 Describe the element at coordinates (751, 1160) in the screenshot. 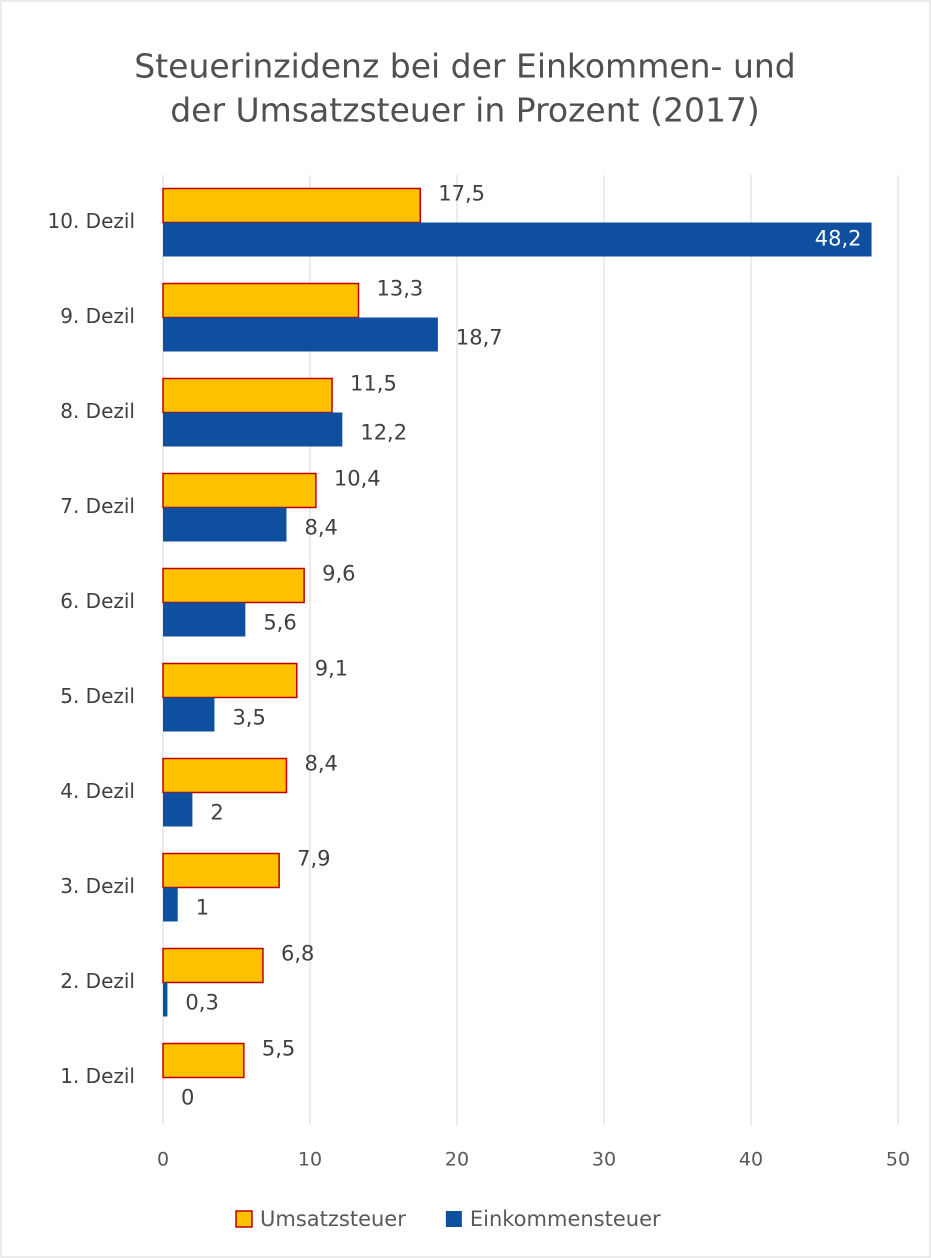

I see `x-tick-label: 40` at that location.